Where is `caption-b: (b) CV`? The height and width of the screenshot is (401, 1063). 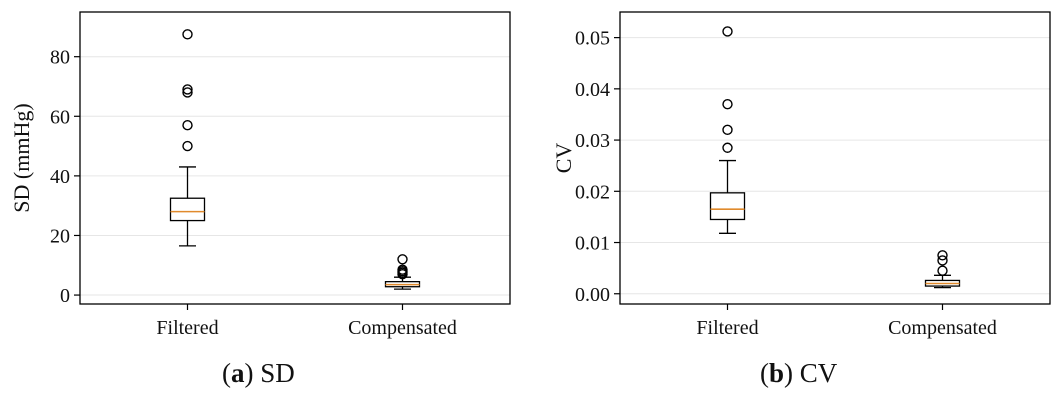 caption-b: (b) CV is located at coordinates (799, 373).